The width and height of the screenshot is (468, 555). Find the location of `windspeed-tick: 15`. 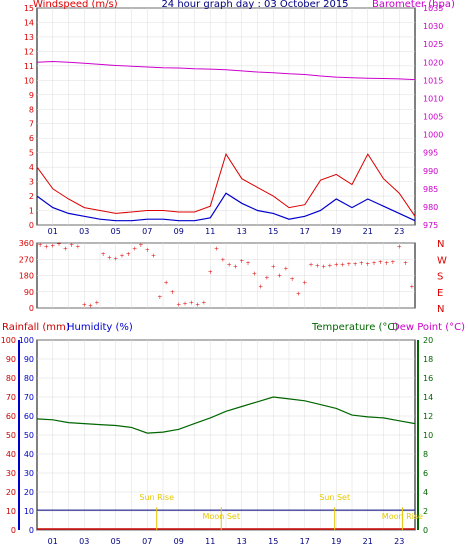

windspeed-tick: 15 is located at coordinates (29, 8).